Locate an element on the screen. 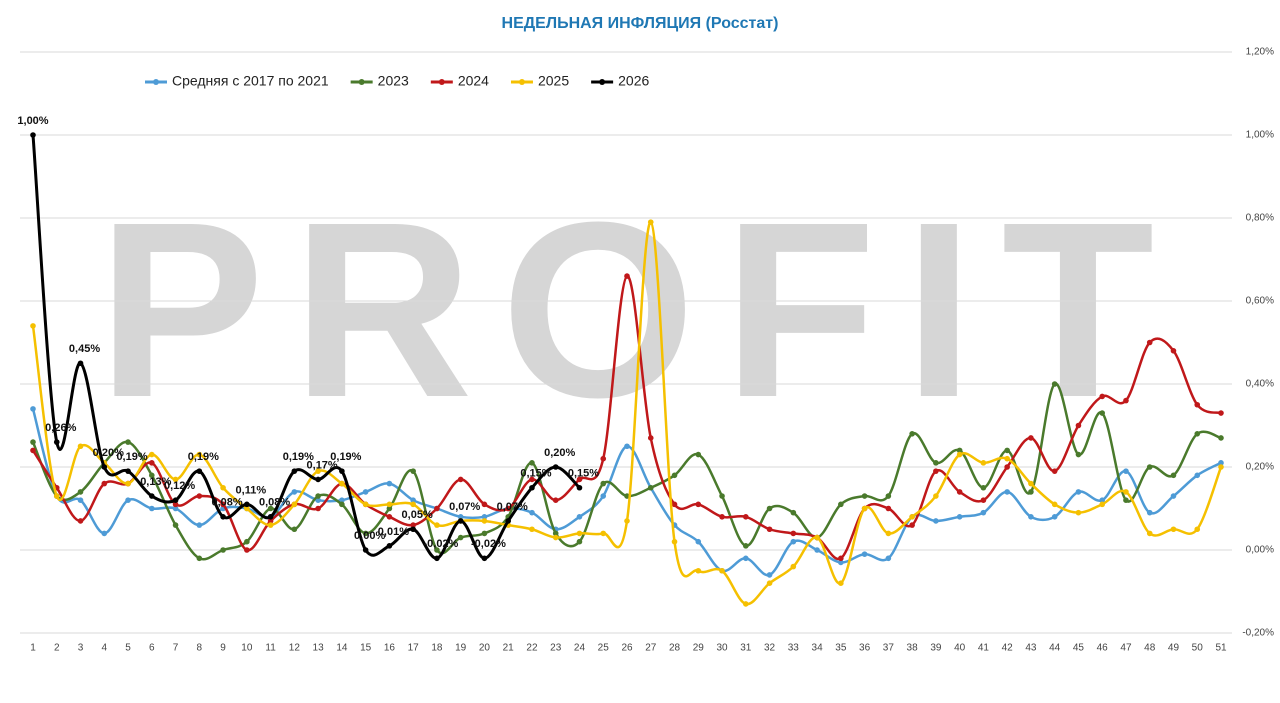  y-tick-label: 1,20% is located at coordinates (1260, 52).